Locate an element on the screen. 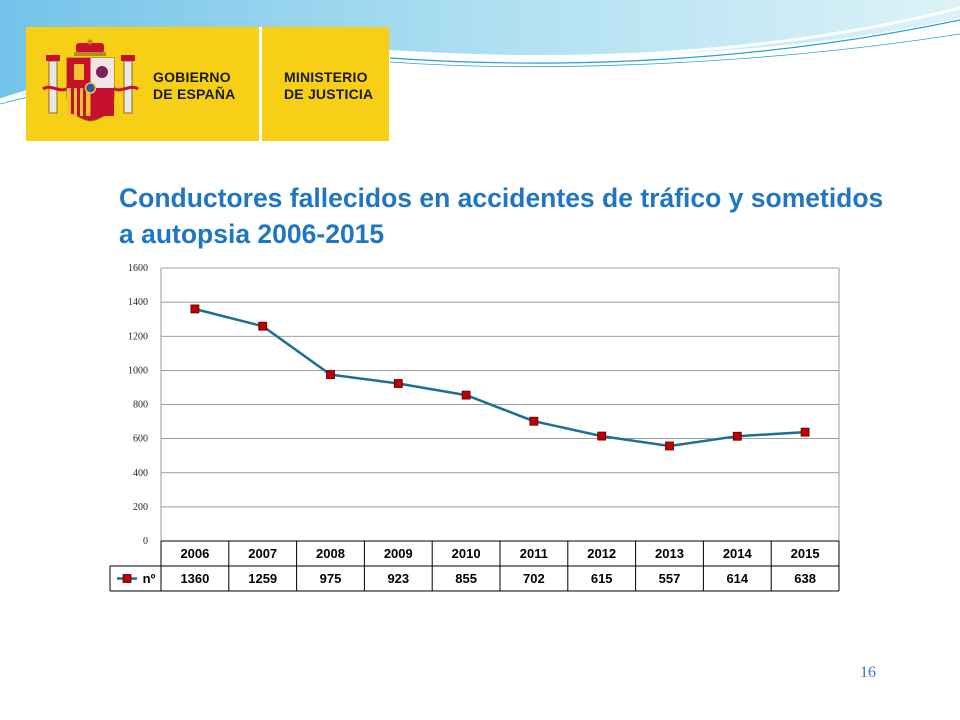 This screenshot has height=720, width=960. y-tick-label: 1200 is located at coordinates (138, 336).